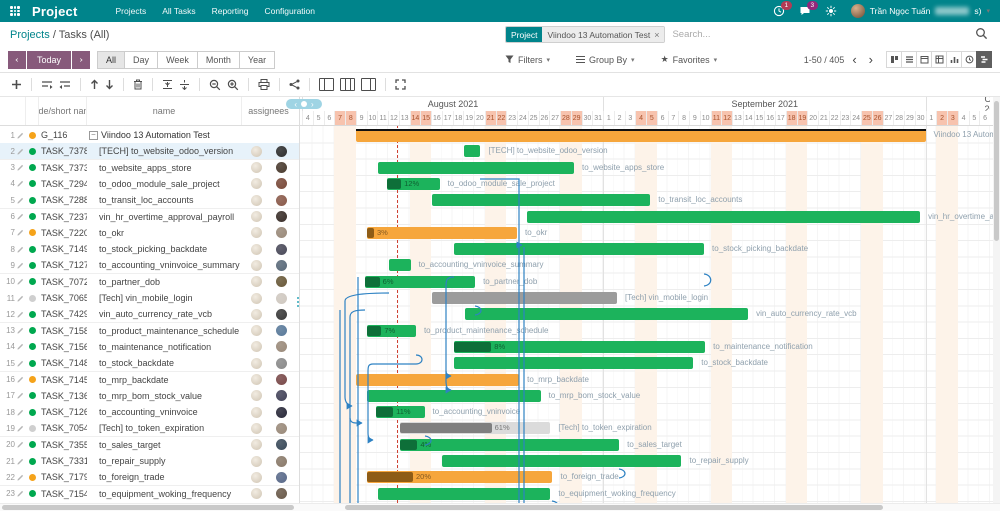 This screenshot has width=1000, height=511. What do you see at coordinates (164, 135) in the screenshot?
I see `task-name: – Viindoo 13 Automation Test` at bounding box center [164, 135].